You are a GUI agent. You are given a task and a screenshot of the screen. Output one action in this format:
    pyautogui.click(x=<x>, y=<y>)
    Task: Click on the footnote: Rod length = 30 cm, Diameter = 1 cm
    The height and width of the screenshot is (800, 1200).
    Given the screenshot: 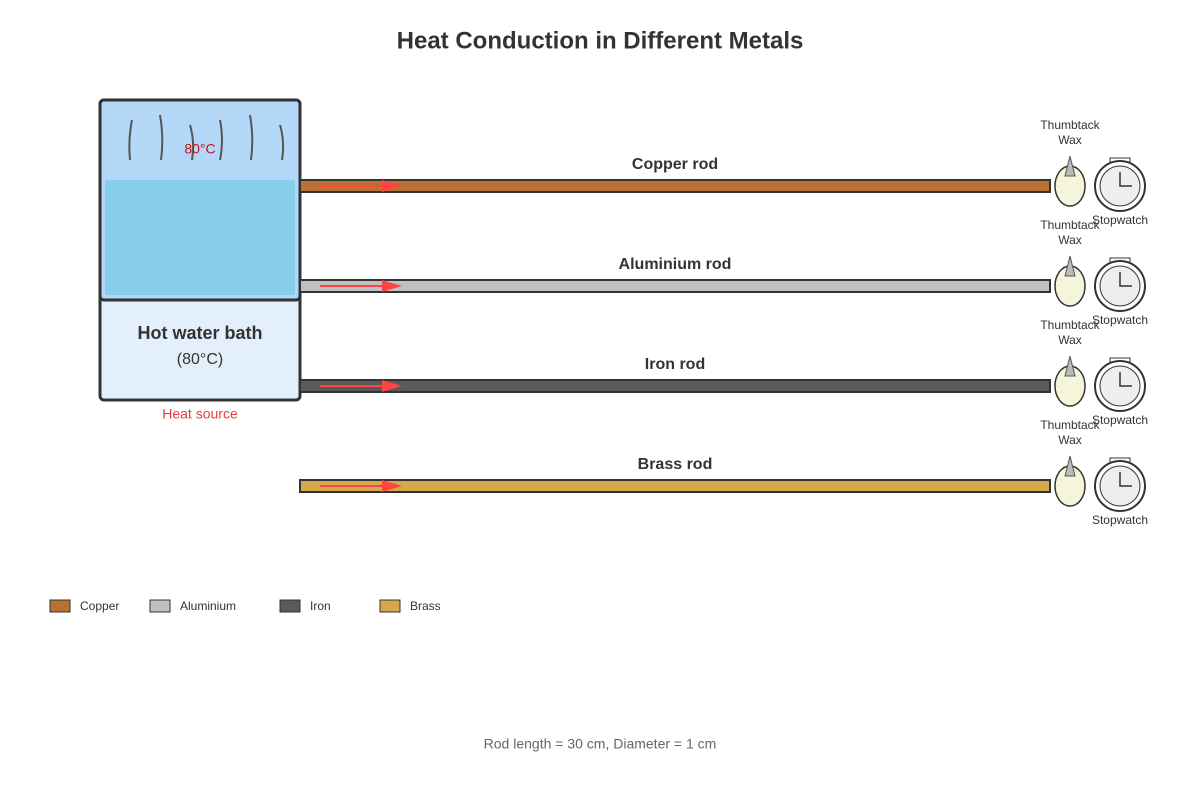 What is the action you would take?
    pyautogui.click(x=600, y=744)
    